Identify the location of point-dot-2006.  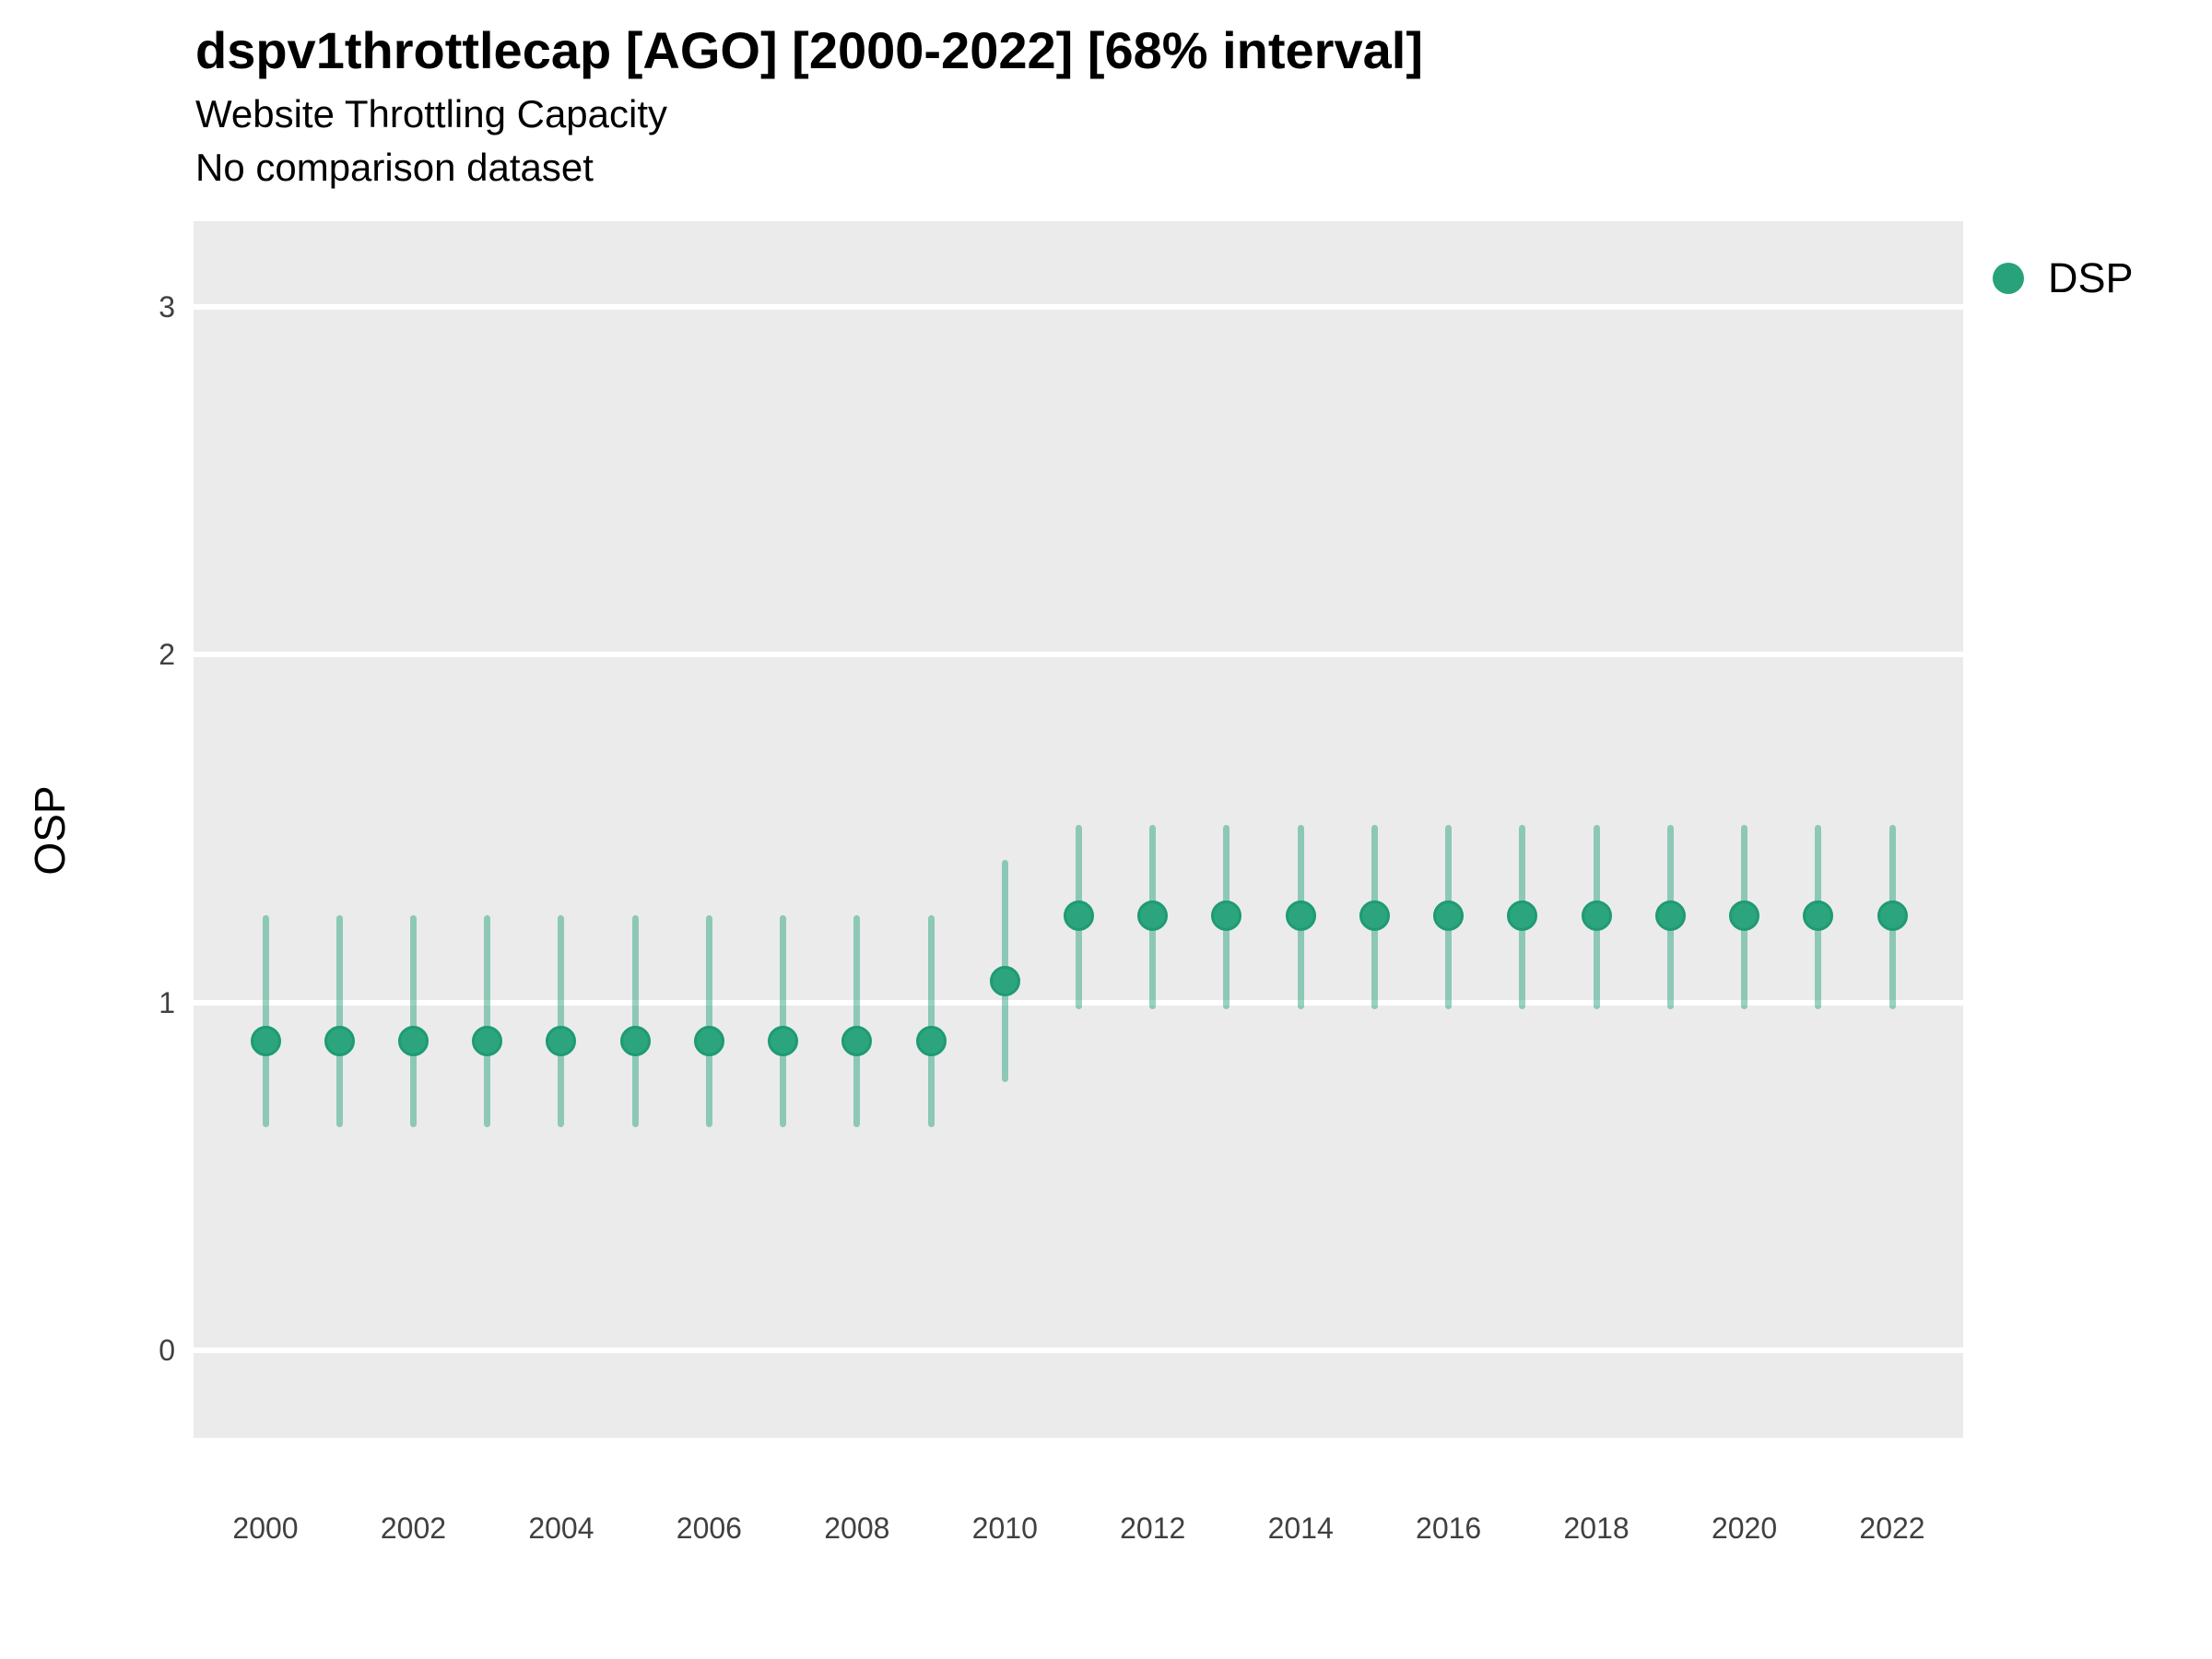
(708, 1040).